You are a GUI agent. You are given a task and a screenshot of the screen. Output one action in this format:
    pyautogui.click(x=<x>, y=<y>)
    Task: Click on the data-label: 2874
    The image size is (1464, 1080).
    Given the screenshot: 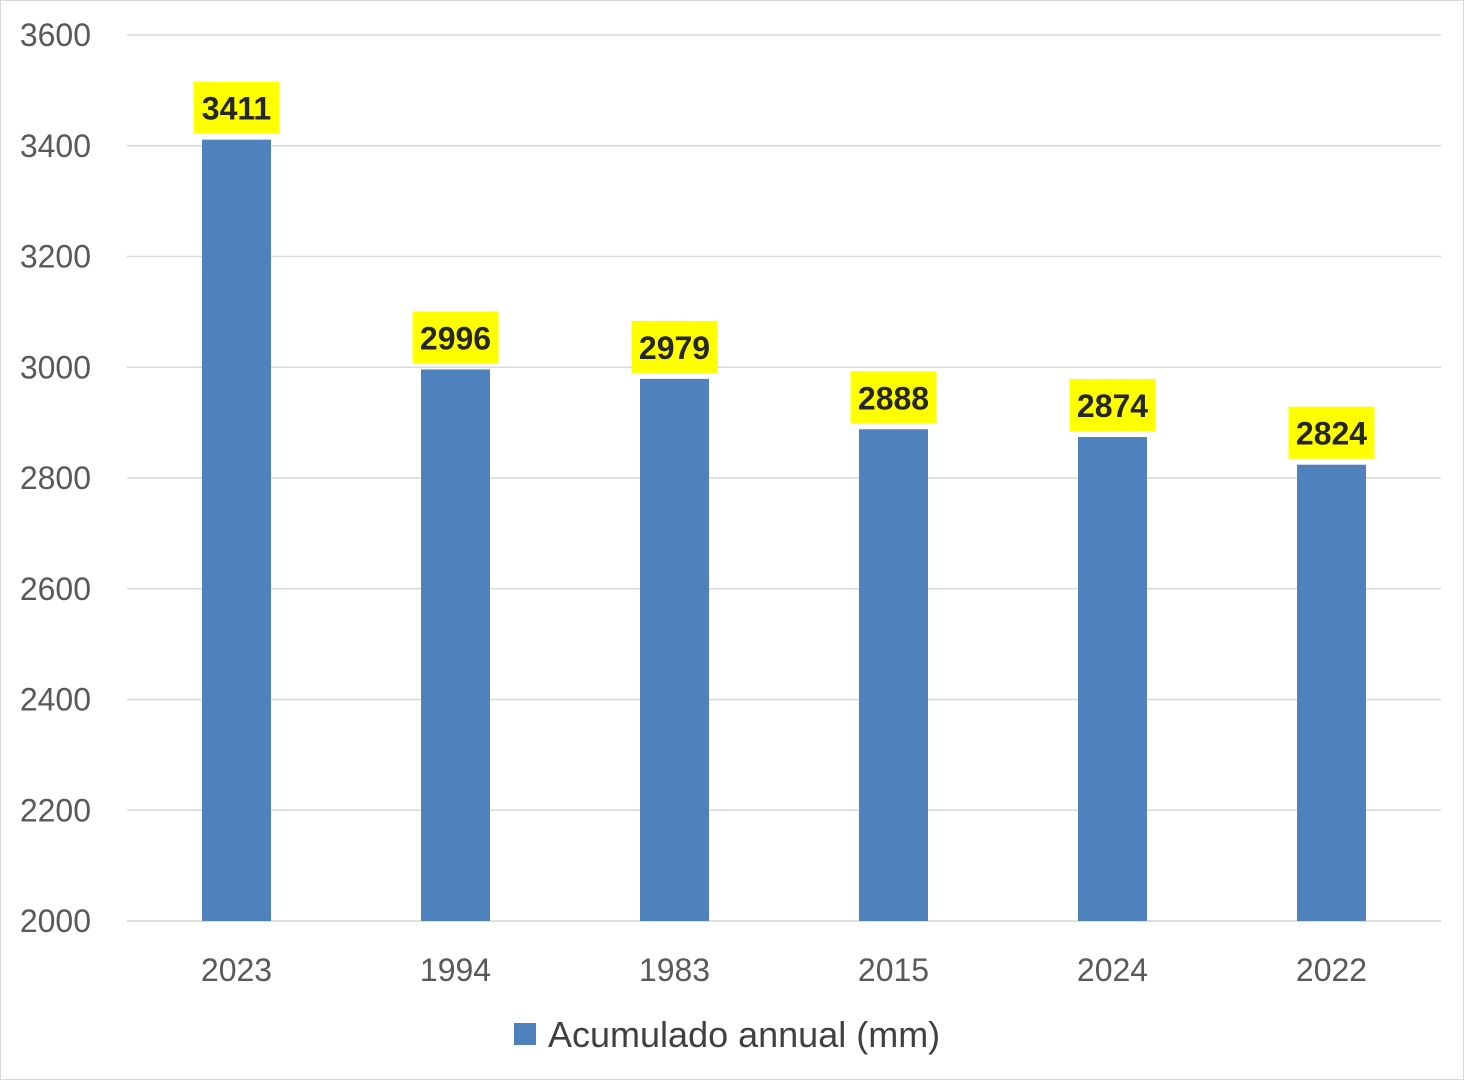 What is the action you would take?
    pyautogui.click(x=1112, y=406)
    